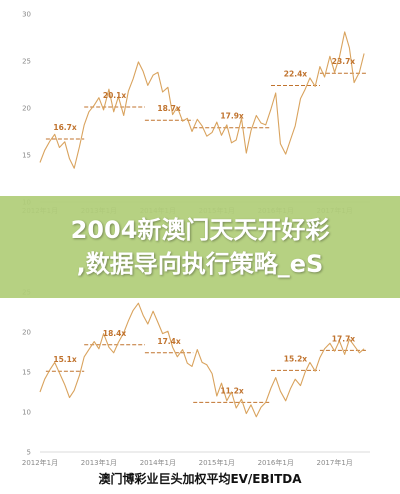  I want to click on bottom-xtick-label: 2013年1月, so click(99, 462).